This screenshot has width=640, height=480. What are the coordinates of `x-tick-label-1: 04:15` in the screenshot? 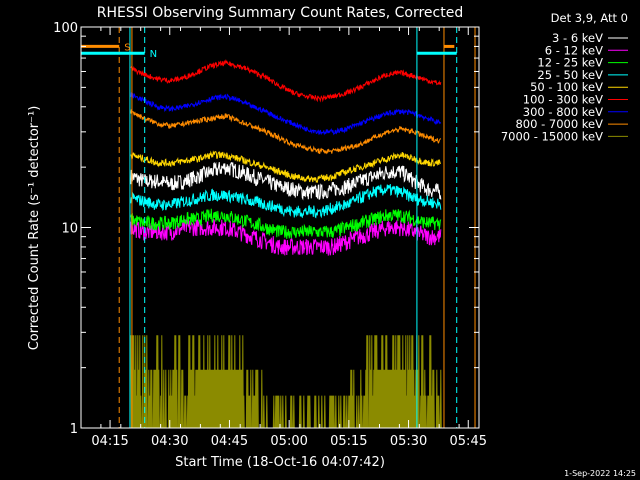 It's located at (109, 441).